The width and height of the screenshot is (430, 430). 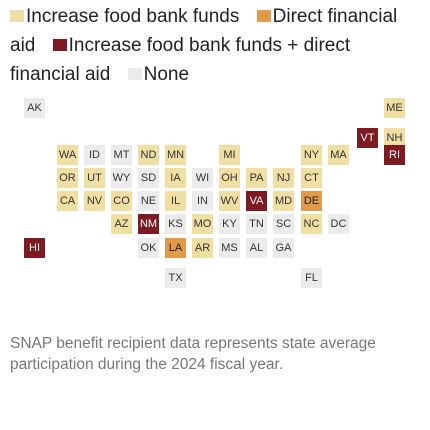 I want to click on legend-label-food-bank: Increase food bank funds, so click(x=133, y=16).